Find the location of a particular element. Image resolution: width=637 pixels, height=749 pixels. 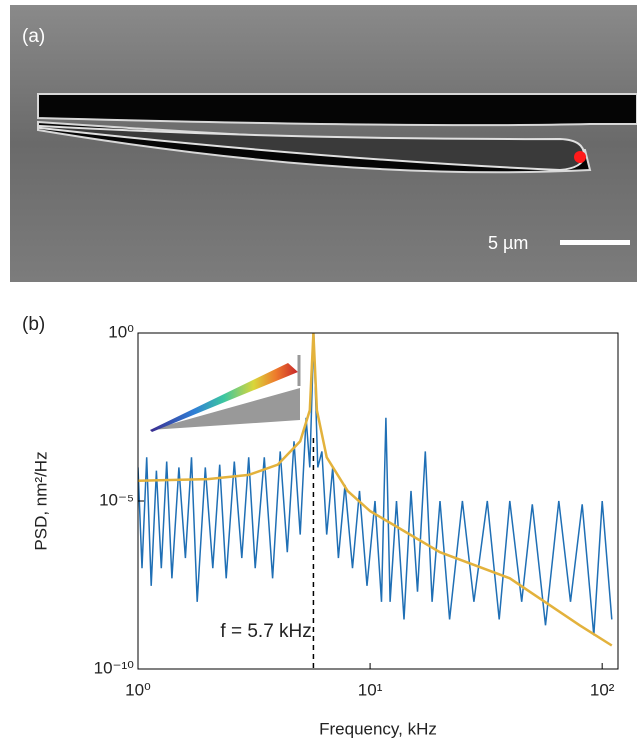

panel-label: (a) is located at coordinates (33, 36).